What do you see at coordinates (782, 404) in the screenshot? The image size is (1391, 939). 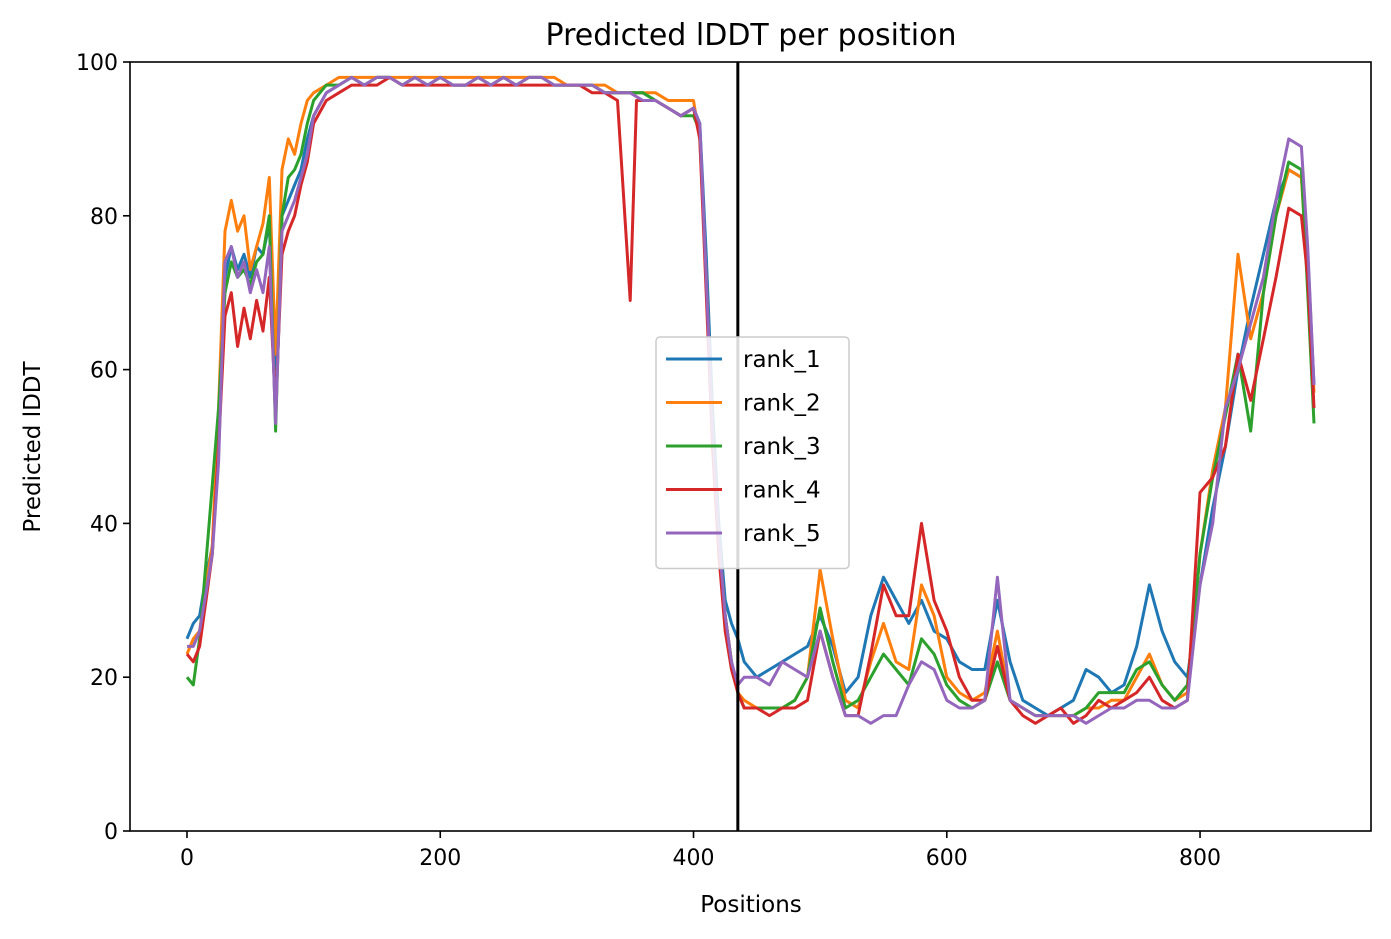 I see `legend-label-rank_2: rank_2` at bounding box center [782, 404].